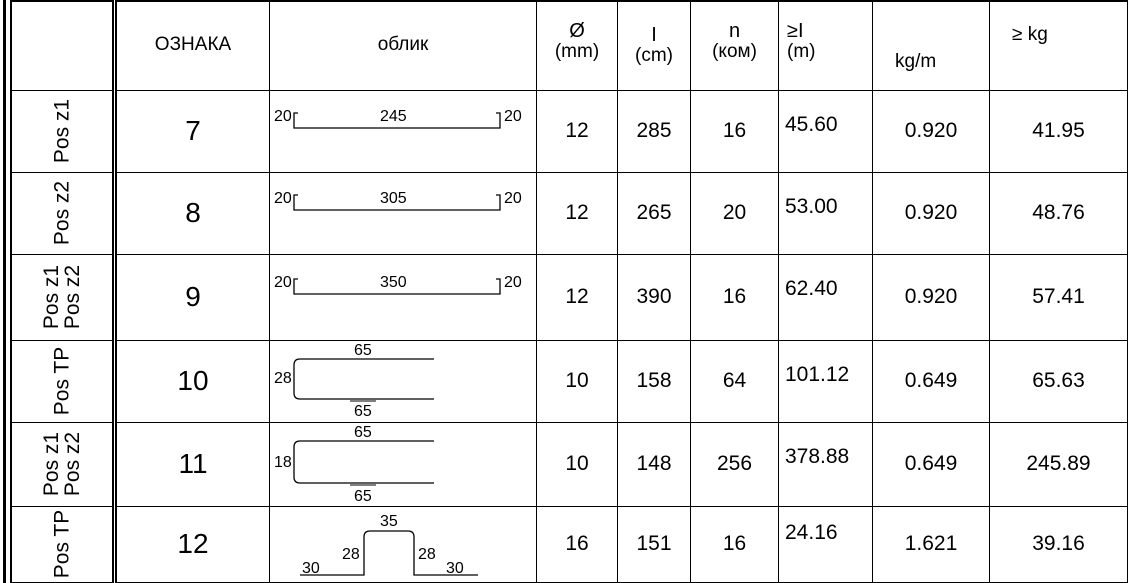 The height and width of the screenshot is (583, 1140). I want to click on diameter-unit: (mm), so click(577, 51).